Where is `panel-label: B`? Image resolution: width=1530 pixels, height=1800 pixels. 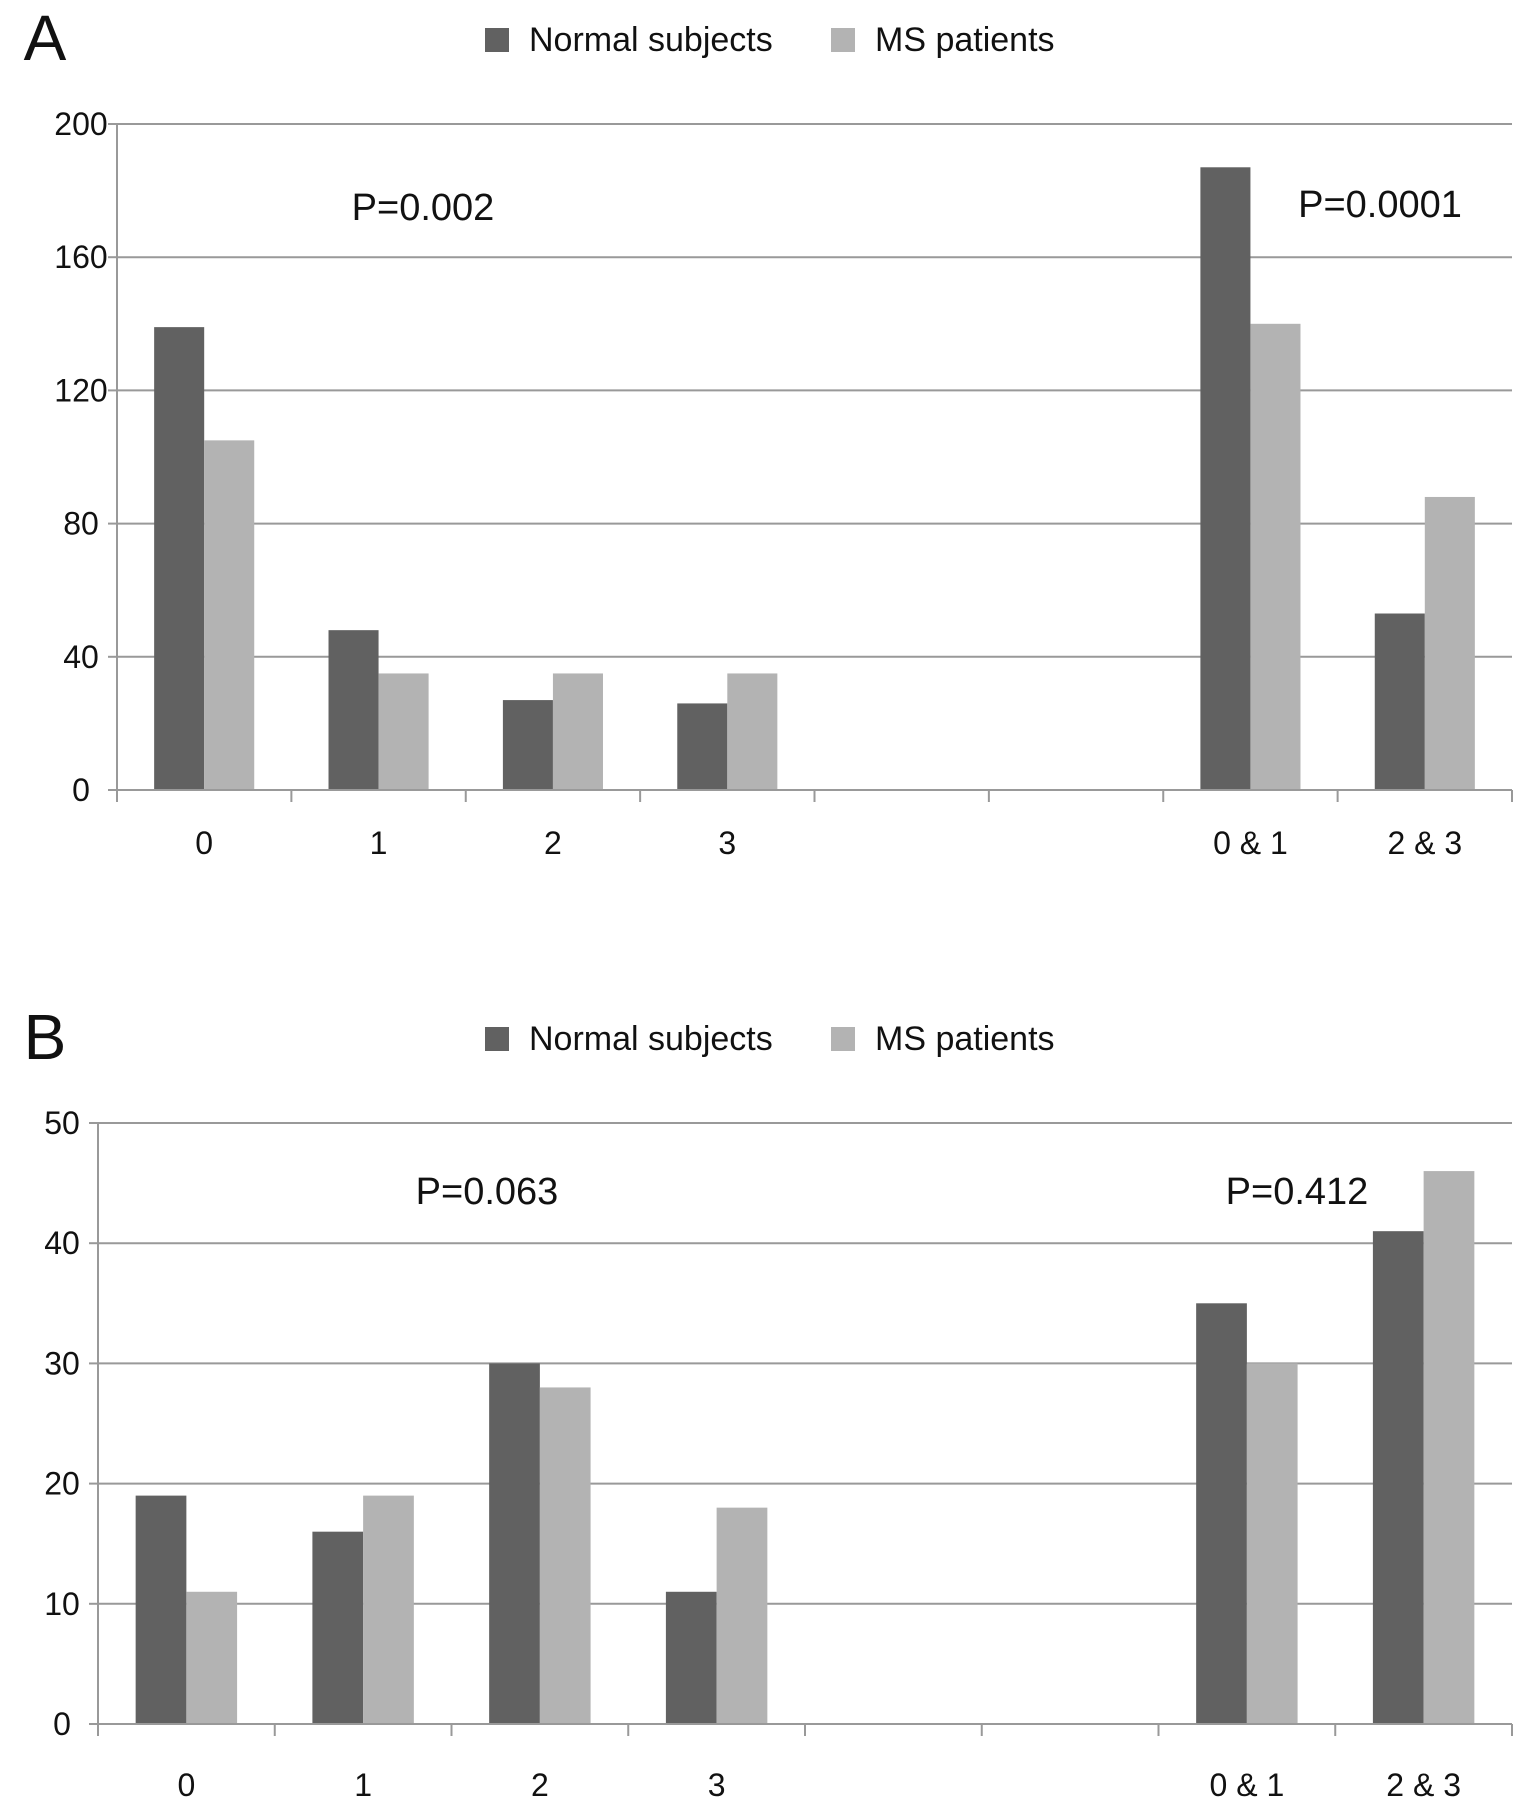 panel-label: B is located at coordinates (45, 1037).